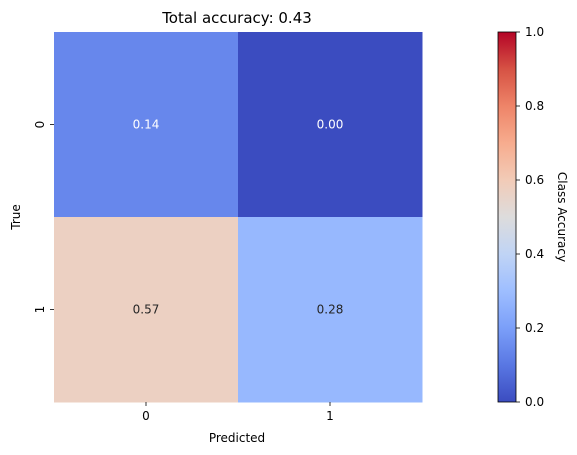  Describe the element at coordinates (534, 32) in the screenshot. I see `colorbar-tick-label: 1.0` at that location.